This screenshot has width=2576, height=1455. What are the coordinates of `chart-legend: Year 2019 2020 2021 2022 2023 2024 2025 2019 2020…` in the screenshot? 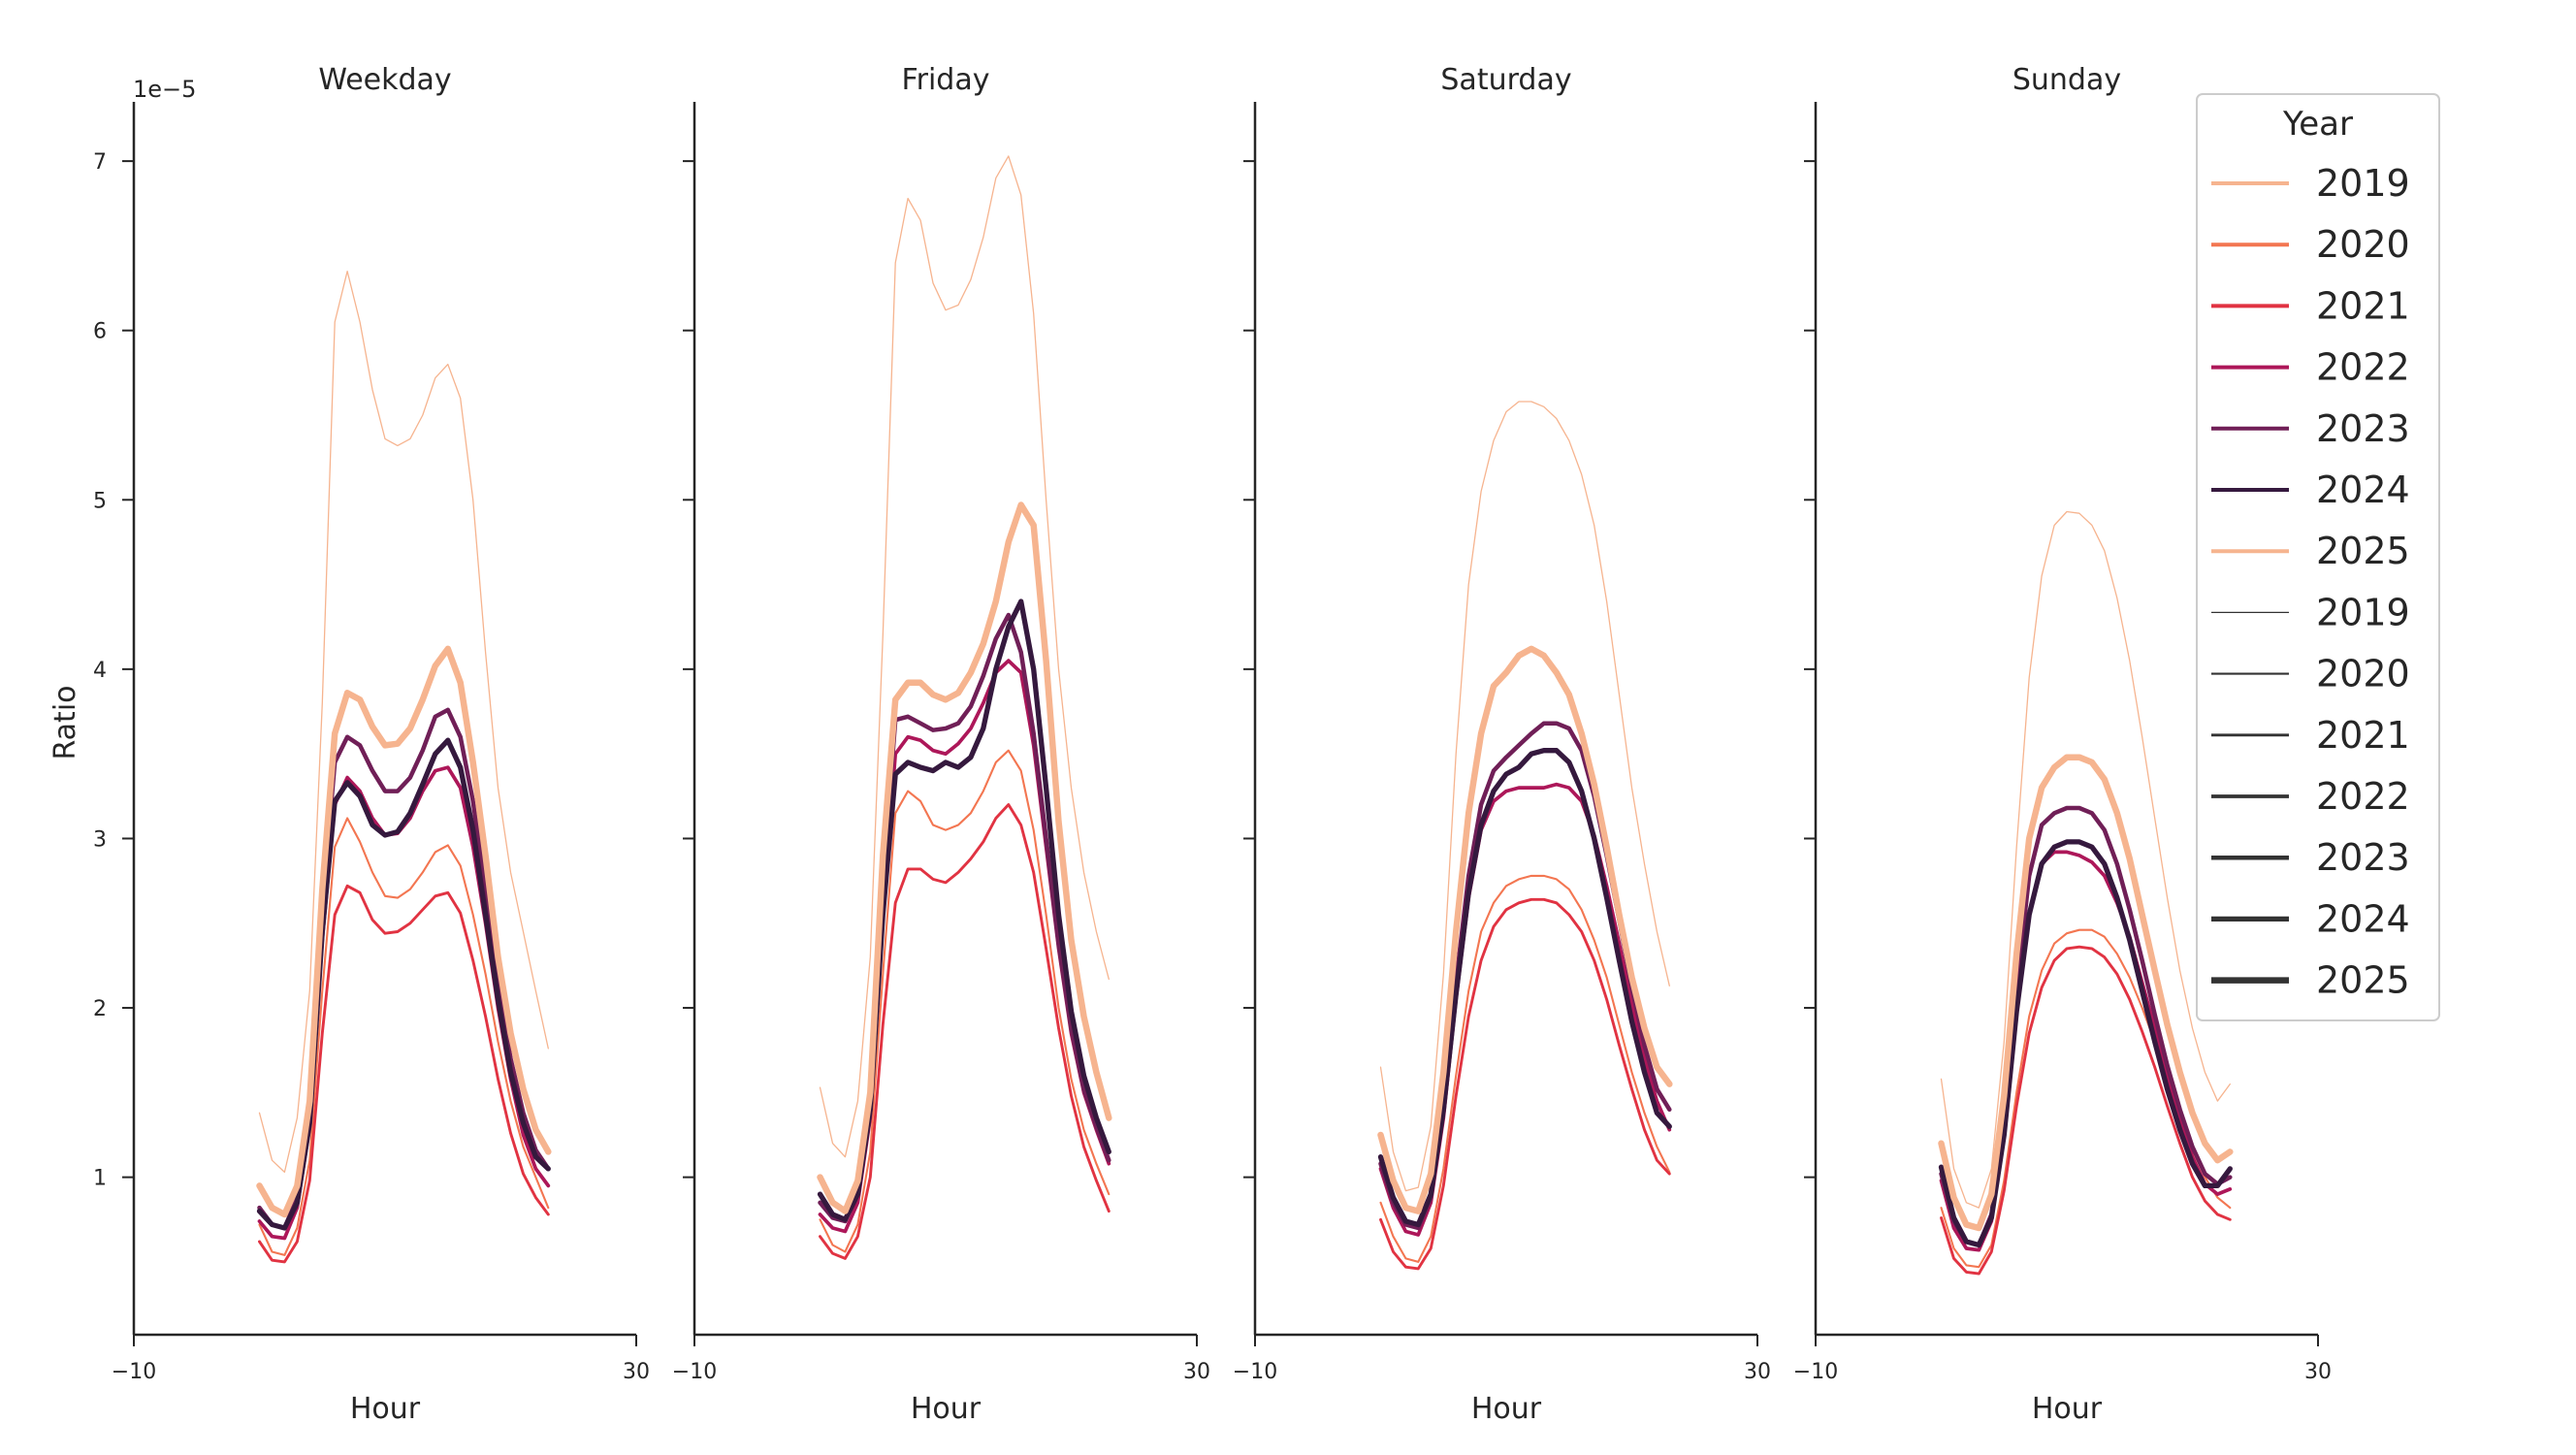 It's located at (2318, 557).